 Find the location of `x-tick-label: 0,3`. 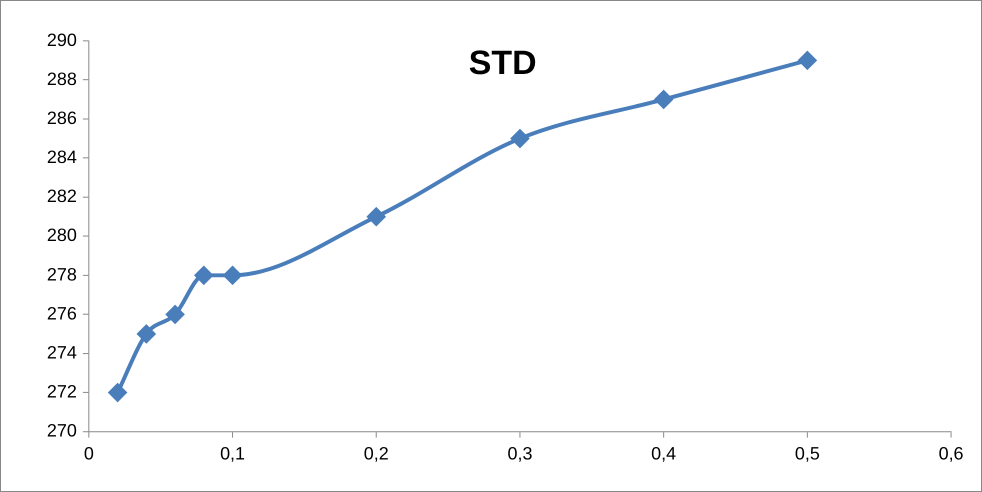

x-tick-label: 0,3 is located at coordinates (519, 453).